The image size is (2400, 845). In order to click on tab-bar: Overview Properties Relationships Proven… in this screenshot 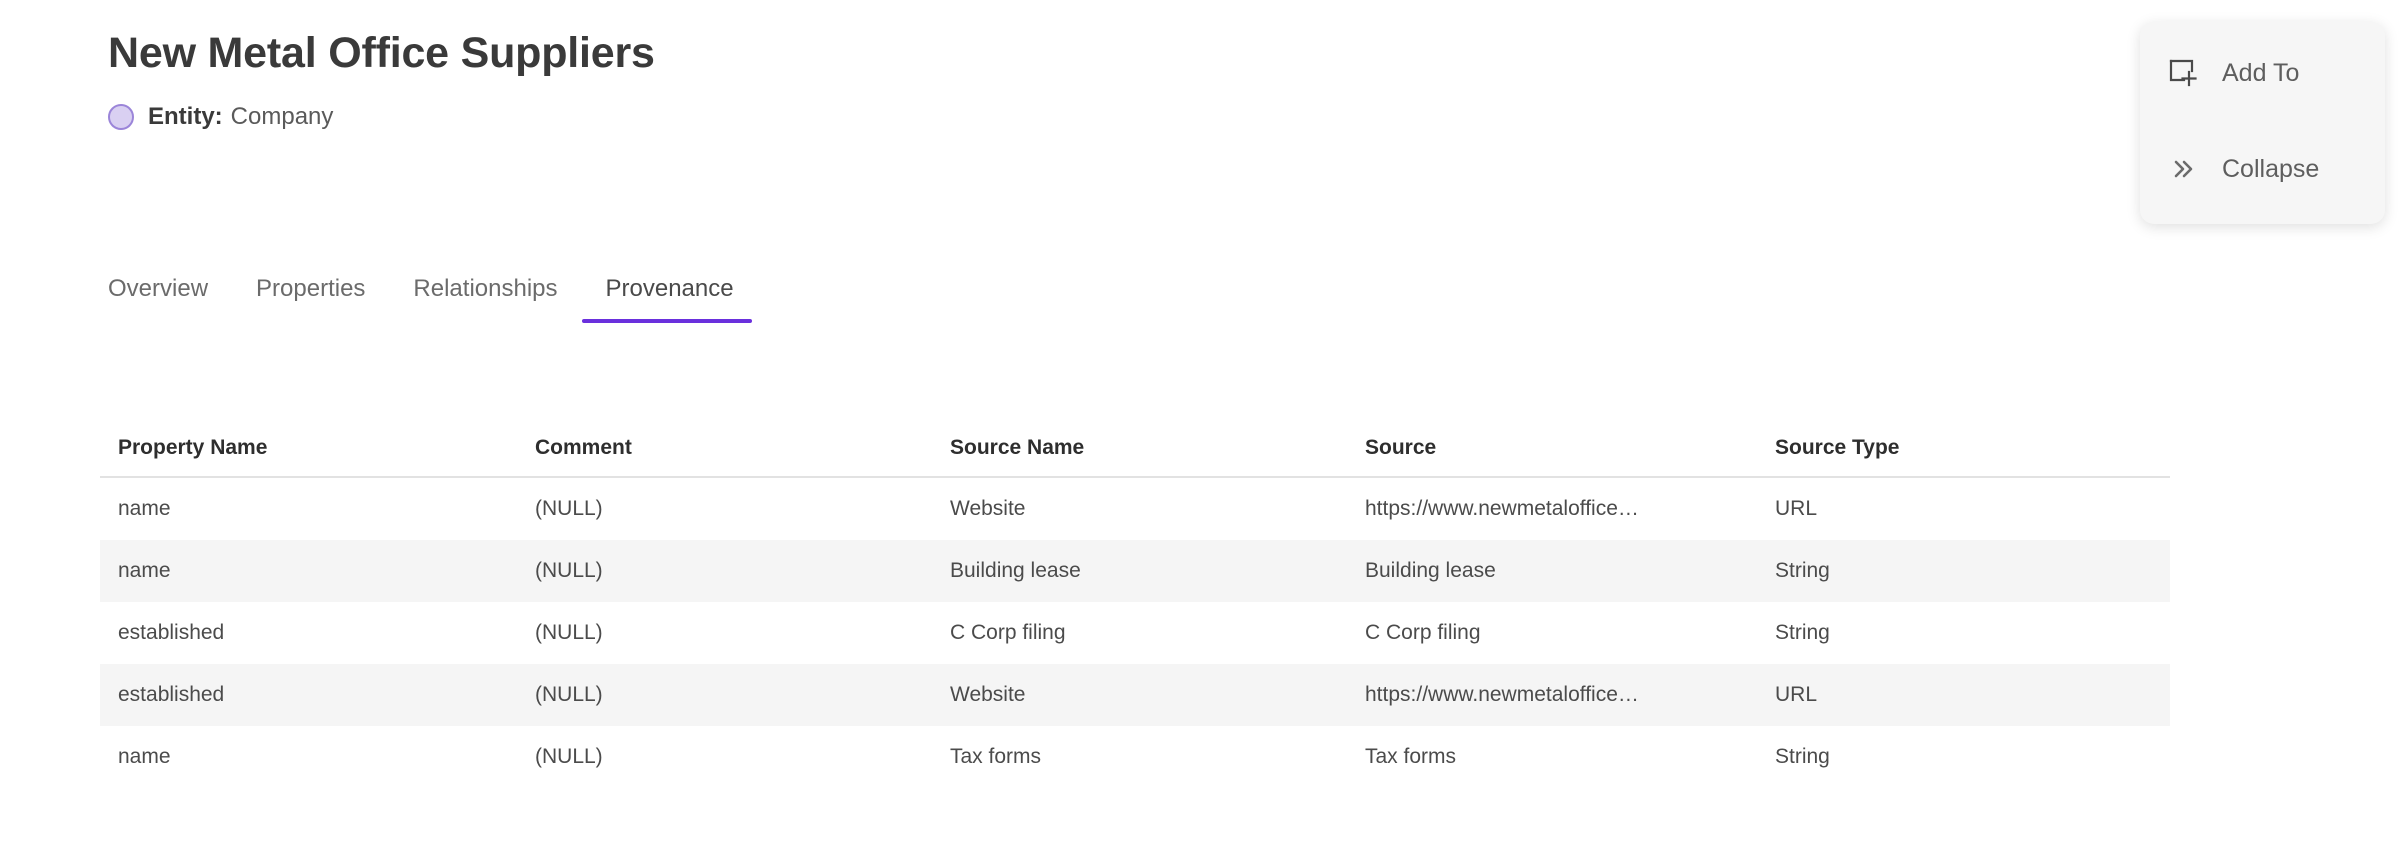, I will do `click(433, 299)`.